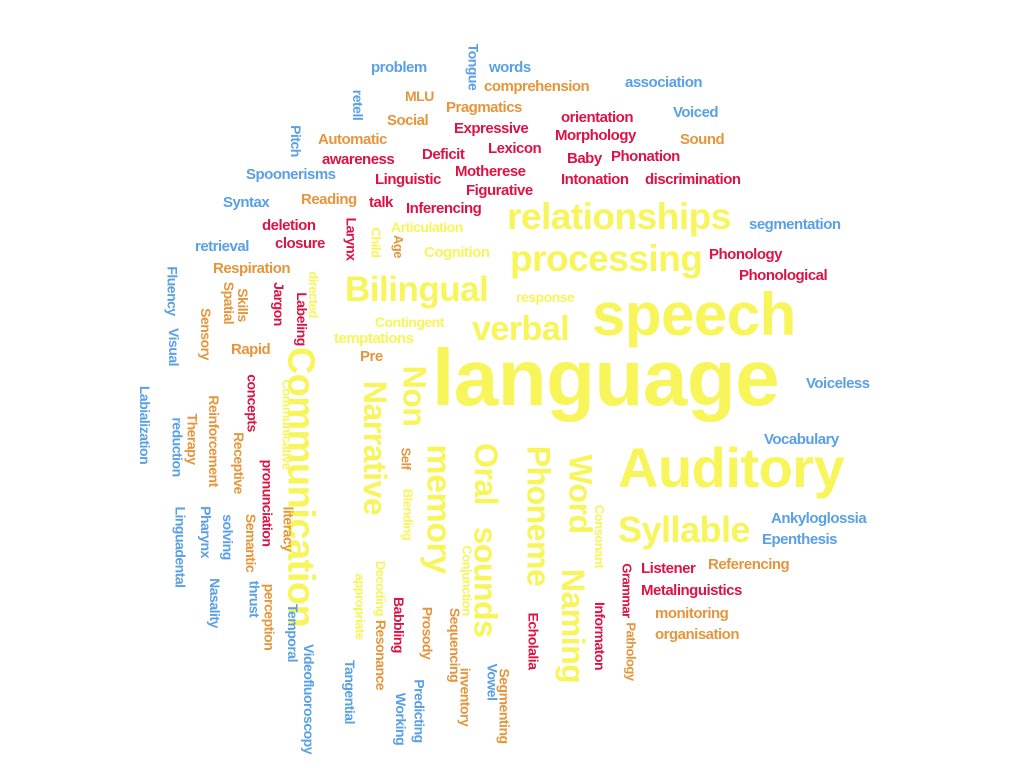 This screenshot has height=768, width=1024. What do you see at coordinates (697, 634) in the screenshot?
I see `word-organisation: organisation` at bounding box center [697, 634].